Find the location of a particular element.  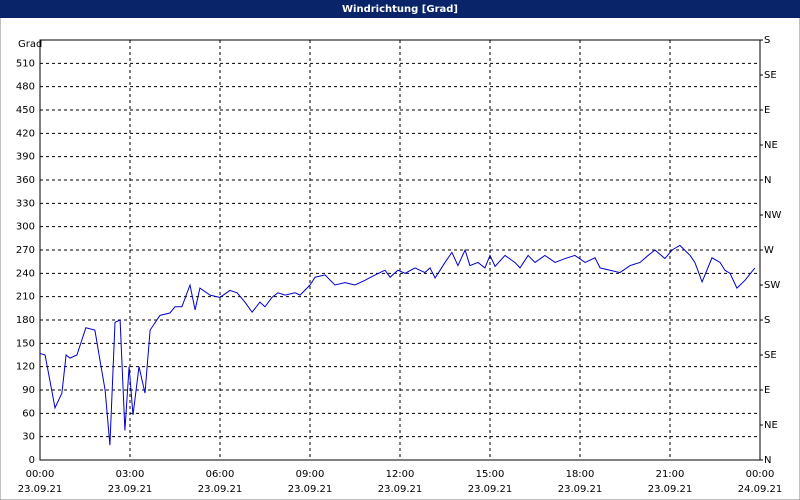

y-axis-label: Grad is located at coordinates (30, 44).